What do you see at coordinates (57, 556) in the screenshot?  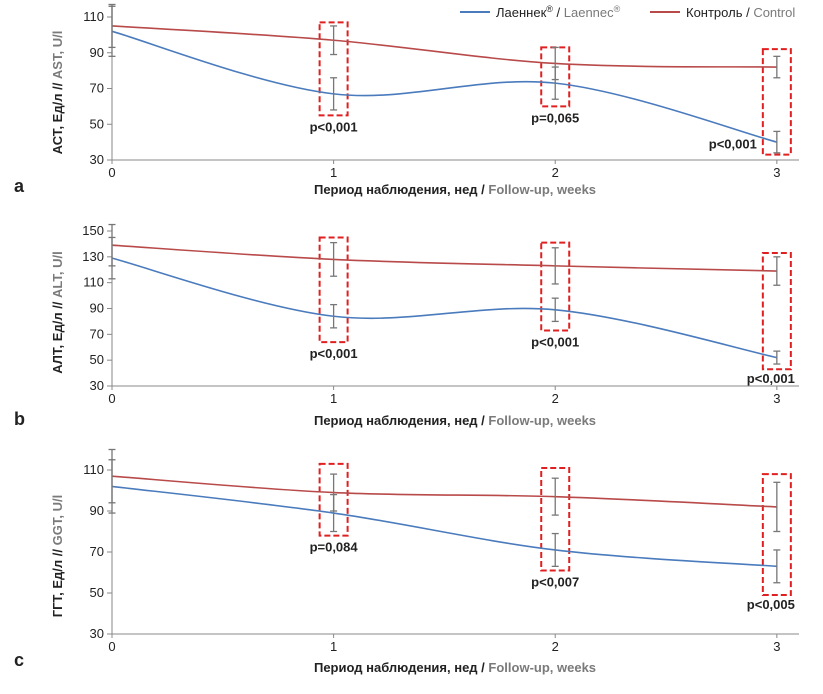 I see `y-axis-label: ГГТ, Ед/л // GGT, U/l` at bounding box center [57, 556].